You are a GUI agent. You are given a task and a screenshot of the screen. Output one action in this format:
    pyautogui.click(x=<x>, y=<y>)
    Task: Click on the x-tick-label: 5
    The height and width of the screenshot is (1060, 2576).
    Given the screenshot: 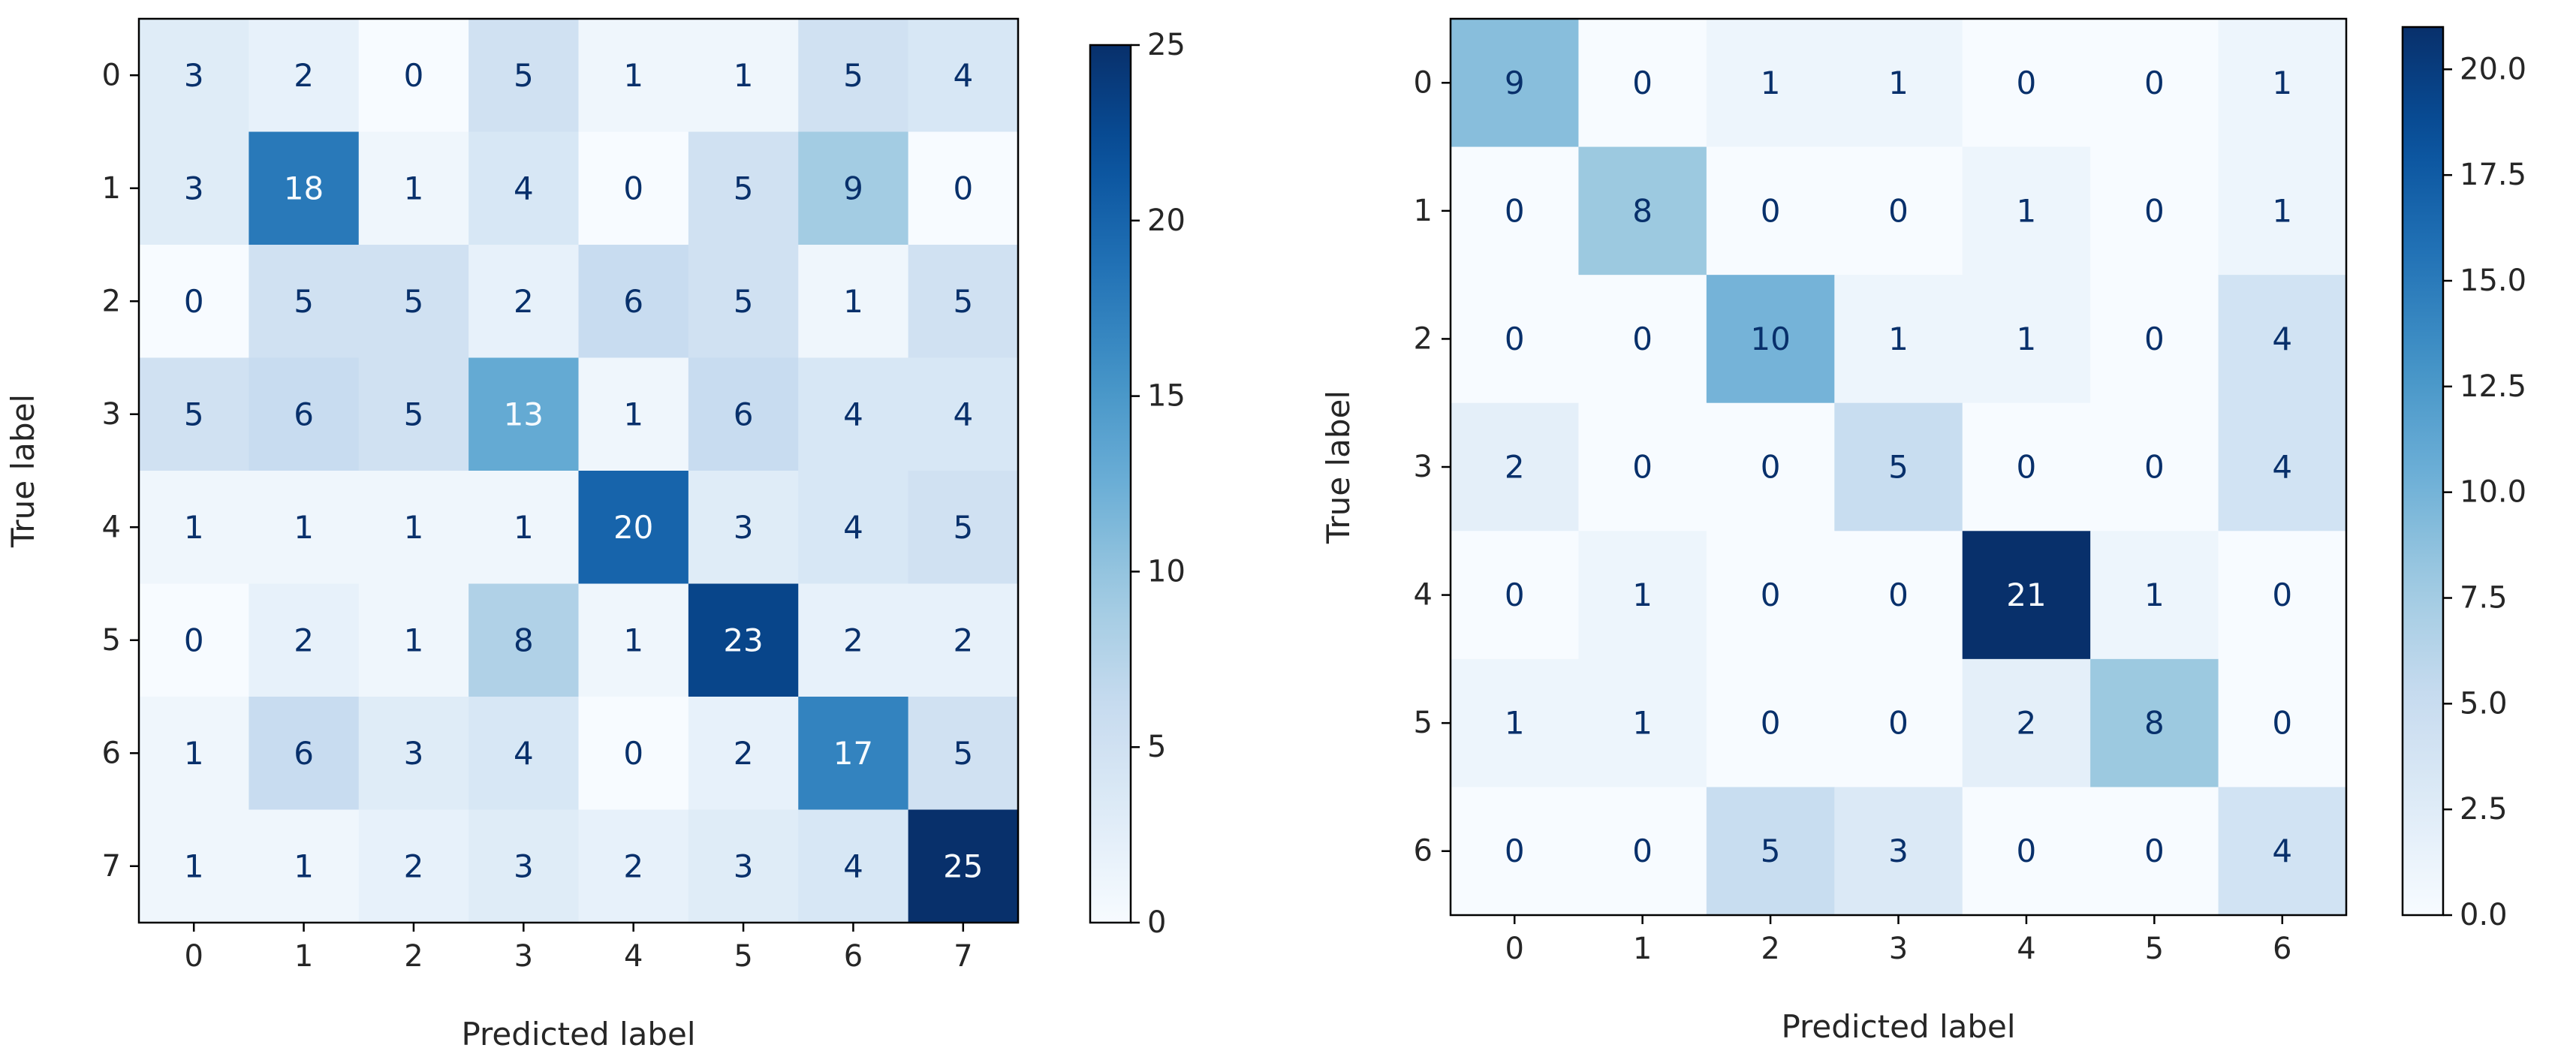 What is the action you would take?
    pyautogui.click(x=2154, y=949)
    